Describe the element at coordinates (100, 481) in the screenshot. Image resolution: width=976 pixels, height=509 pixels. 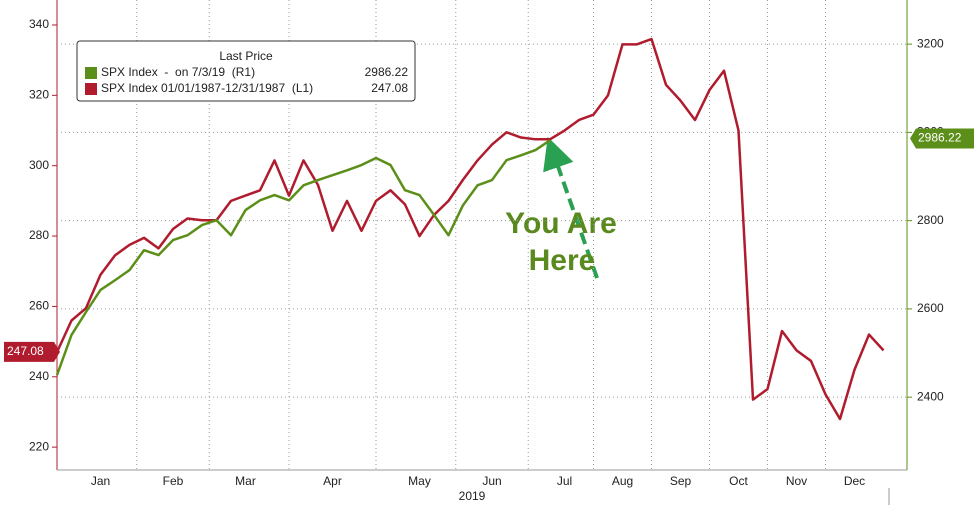
I see `x-tick-label: Jan` at that location.